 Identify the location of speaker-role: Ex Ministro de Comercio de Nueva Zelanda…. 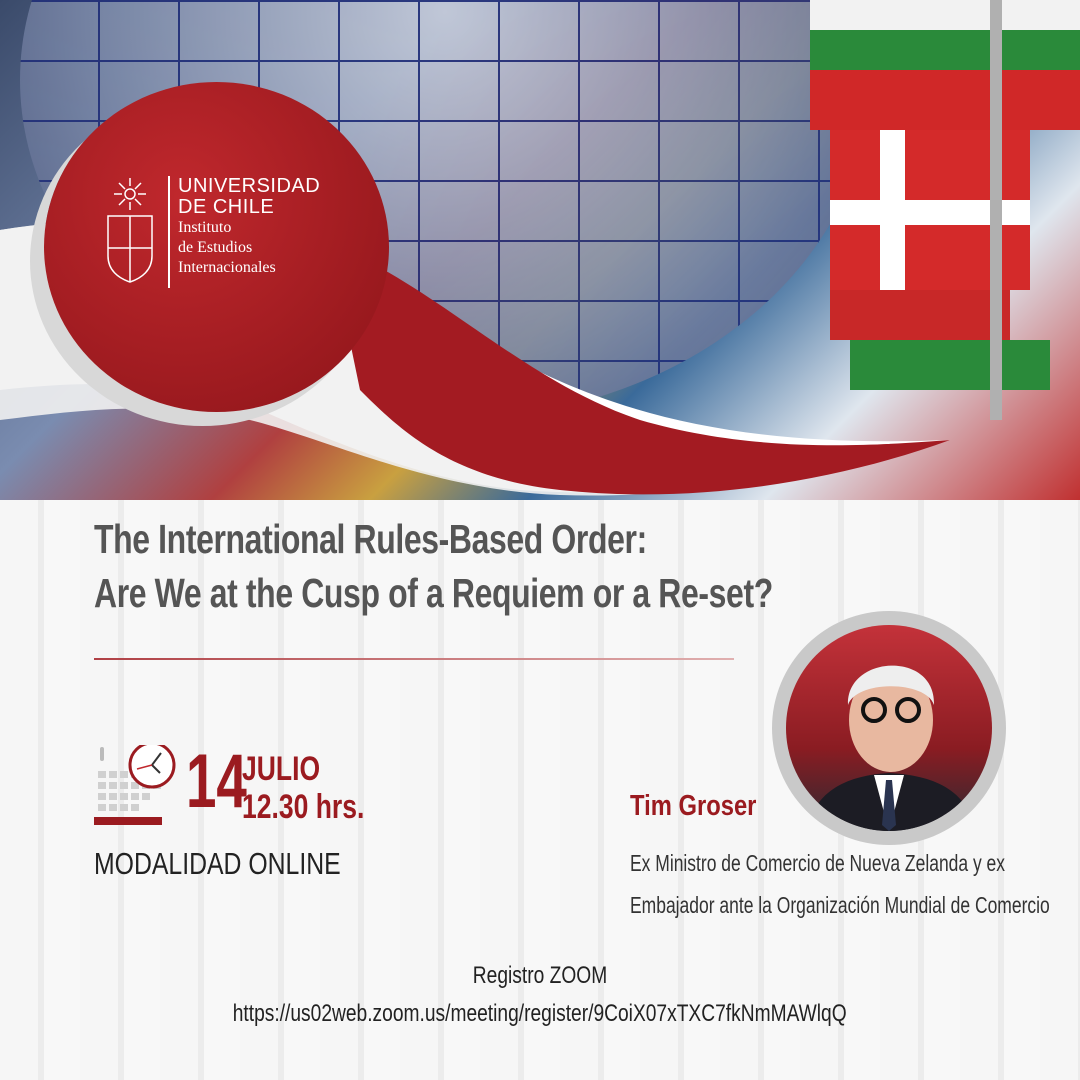
(840, 884).